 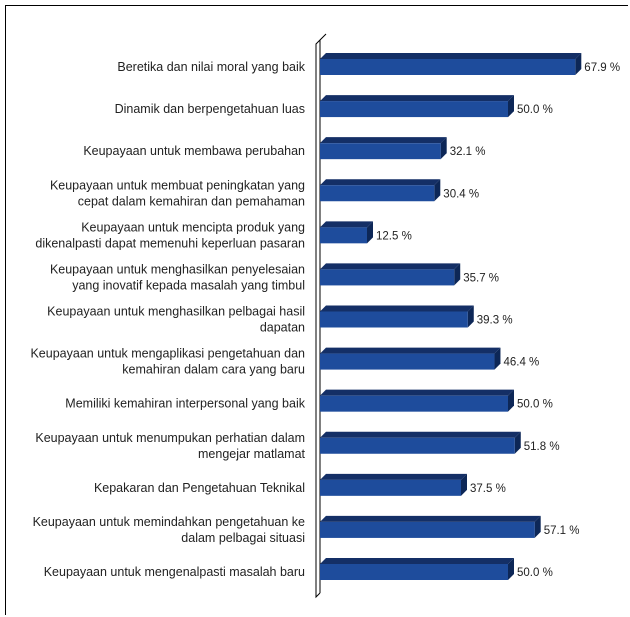 I want to click on category-label: Dinamik dan berpengetahuan luas, so click(x=210, y=109).